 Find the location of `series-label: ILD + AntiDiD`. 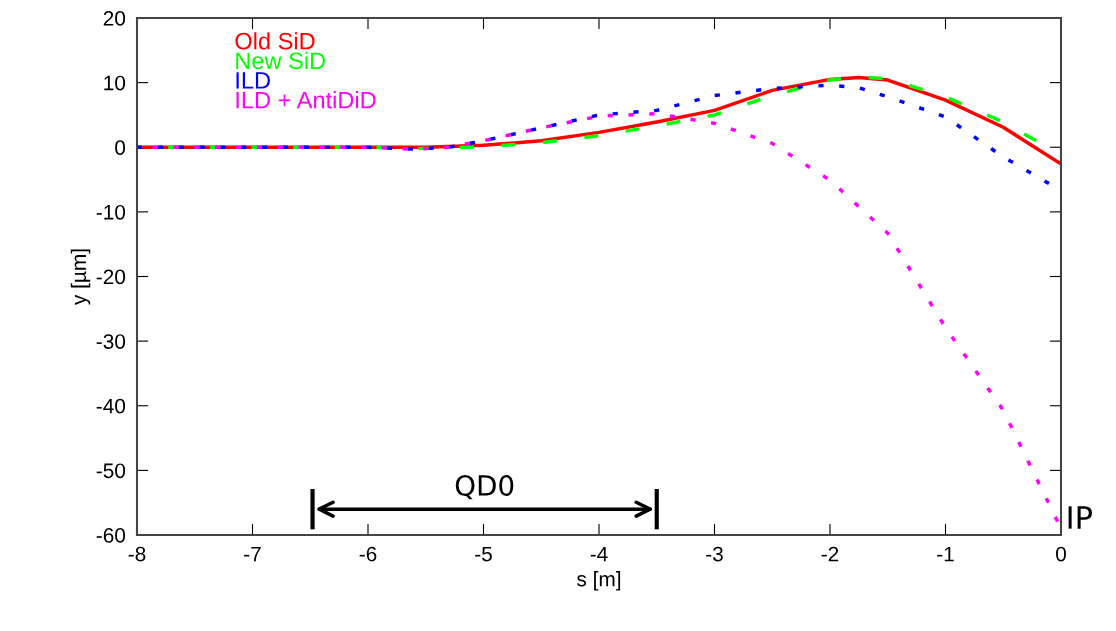

series-label: ILD + AntiDiD is located at coordinates (306, 100).